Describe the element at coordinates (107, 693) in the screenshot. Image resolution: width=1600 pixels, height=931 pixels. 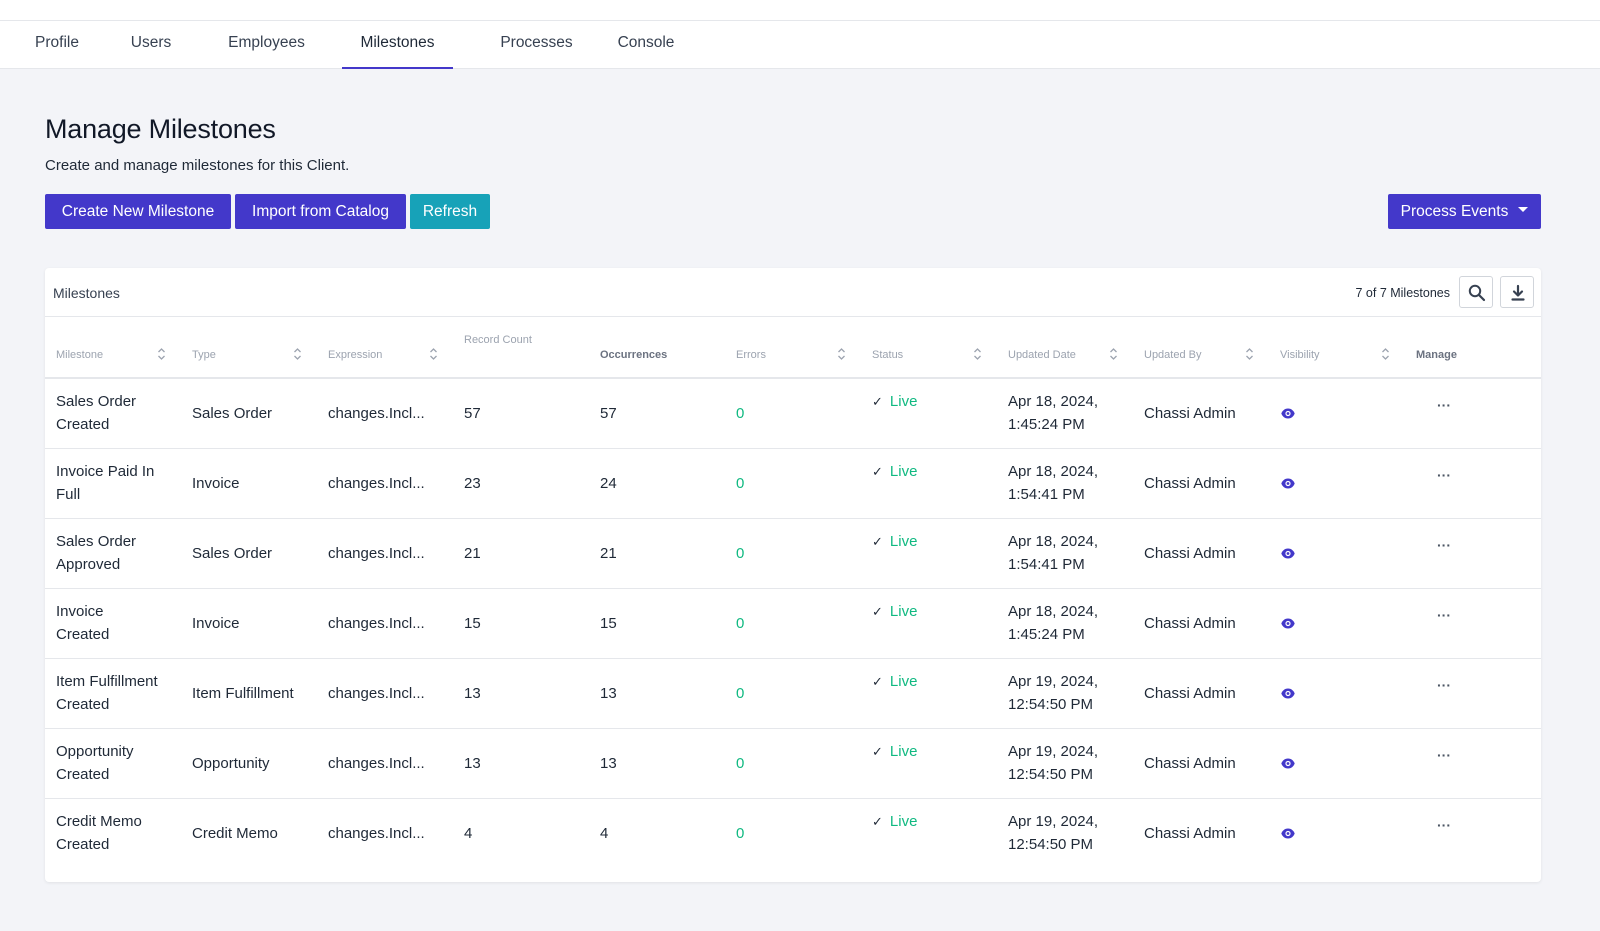
I see `cell-milestone-name: Item Fulfillment Created` at that location.